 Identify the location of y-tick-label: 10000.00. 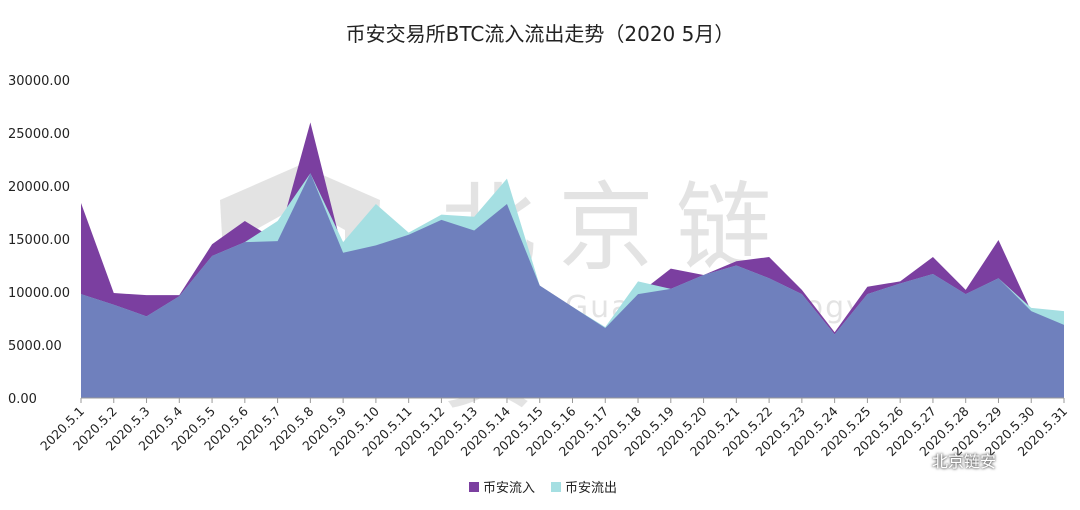
(39, 293).